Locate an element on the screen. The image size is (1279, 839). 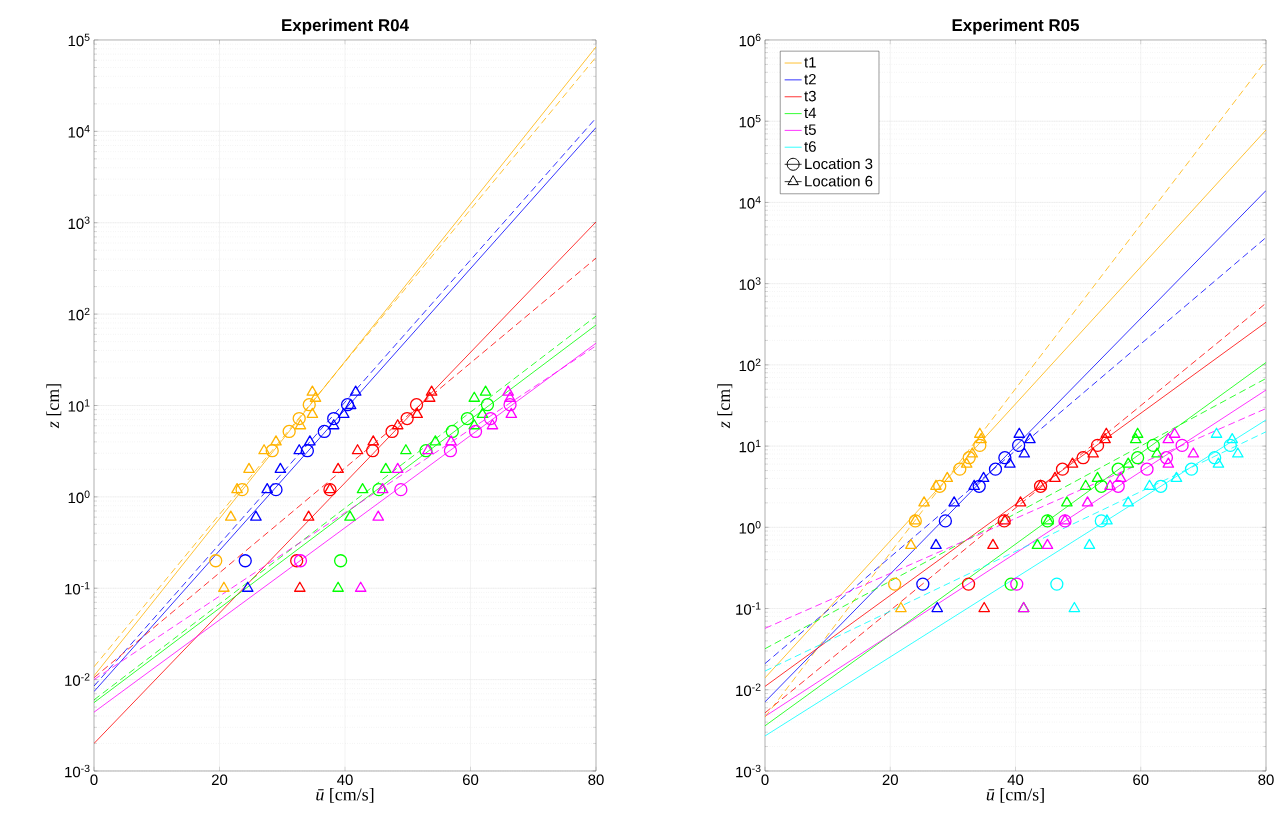
legend-label: t6 is located at coordinates (810, 146).